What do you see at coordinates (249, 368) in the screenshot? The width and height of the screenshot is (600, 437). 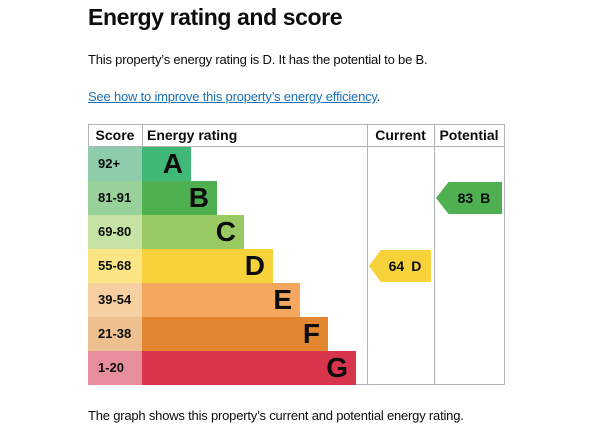 I see `band-bar-g: G` at bounding box center [249, 368].